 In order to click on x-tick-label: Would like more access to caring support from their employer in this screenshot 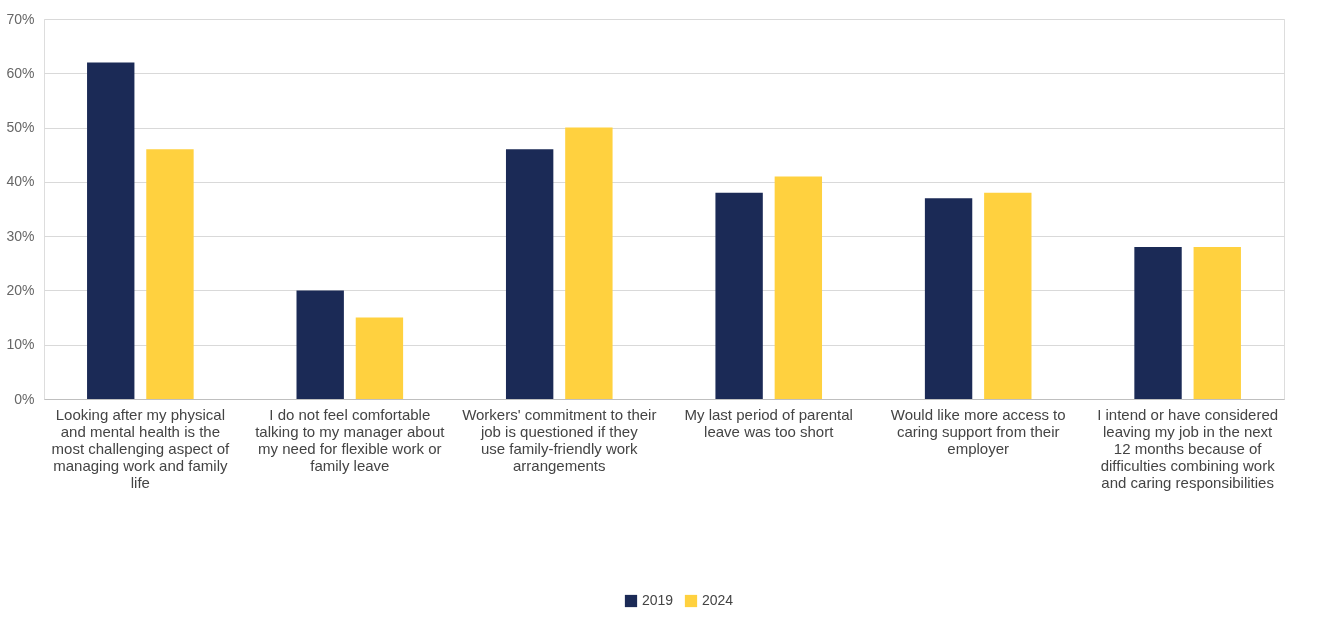, I will do `click(978, 431)`.